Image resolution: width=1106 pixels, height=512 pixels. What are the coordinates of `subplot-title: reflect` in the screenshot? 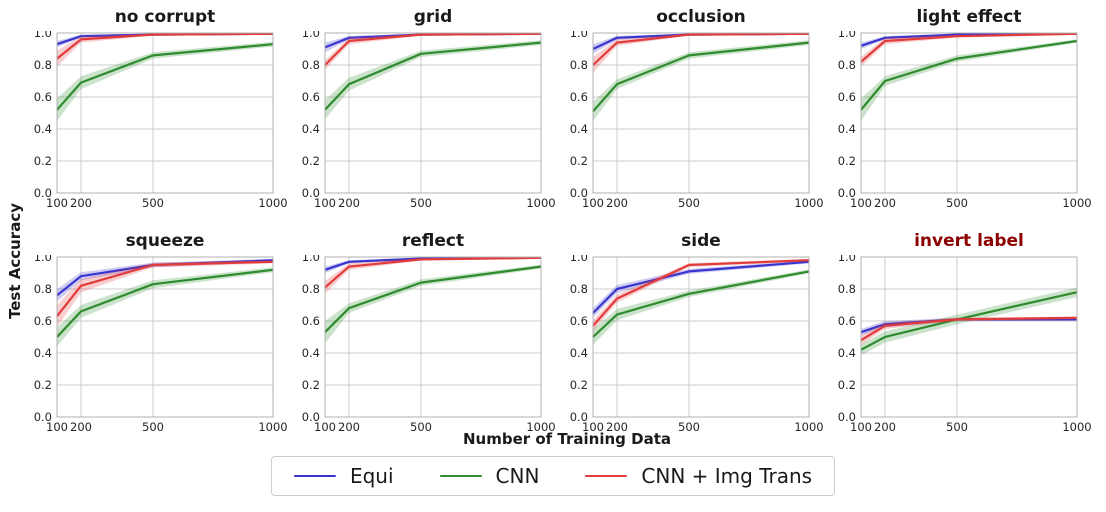 It's located at (433, 241).